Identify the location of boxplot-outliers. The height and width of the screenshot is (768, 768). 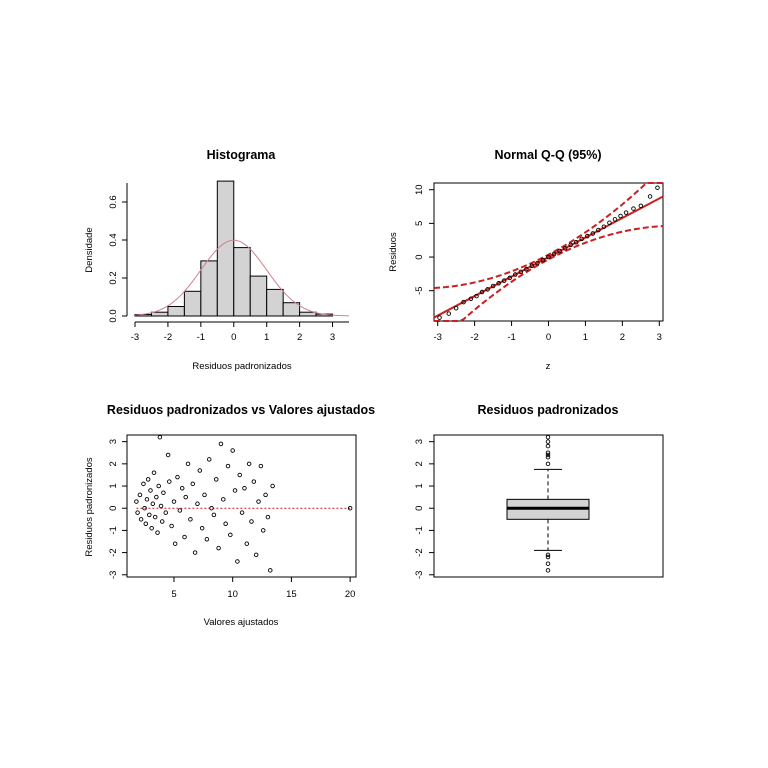
(548, 503).